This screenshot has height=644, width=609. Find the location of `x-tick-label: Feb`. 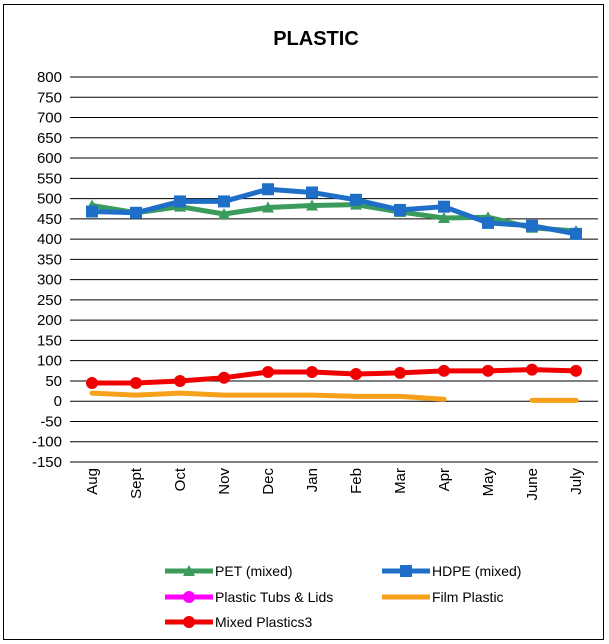

x-tick-label: Feb is located at coordinates (356, 481).